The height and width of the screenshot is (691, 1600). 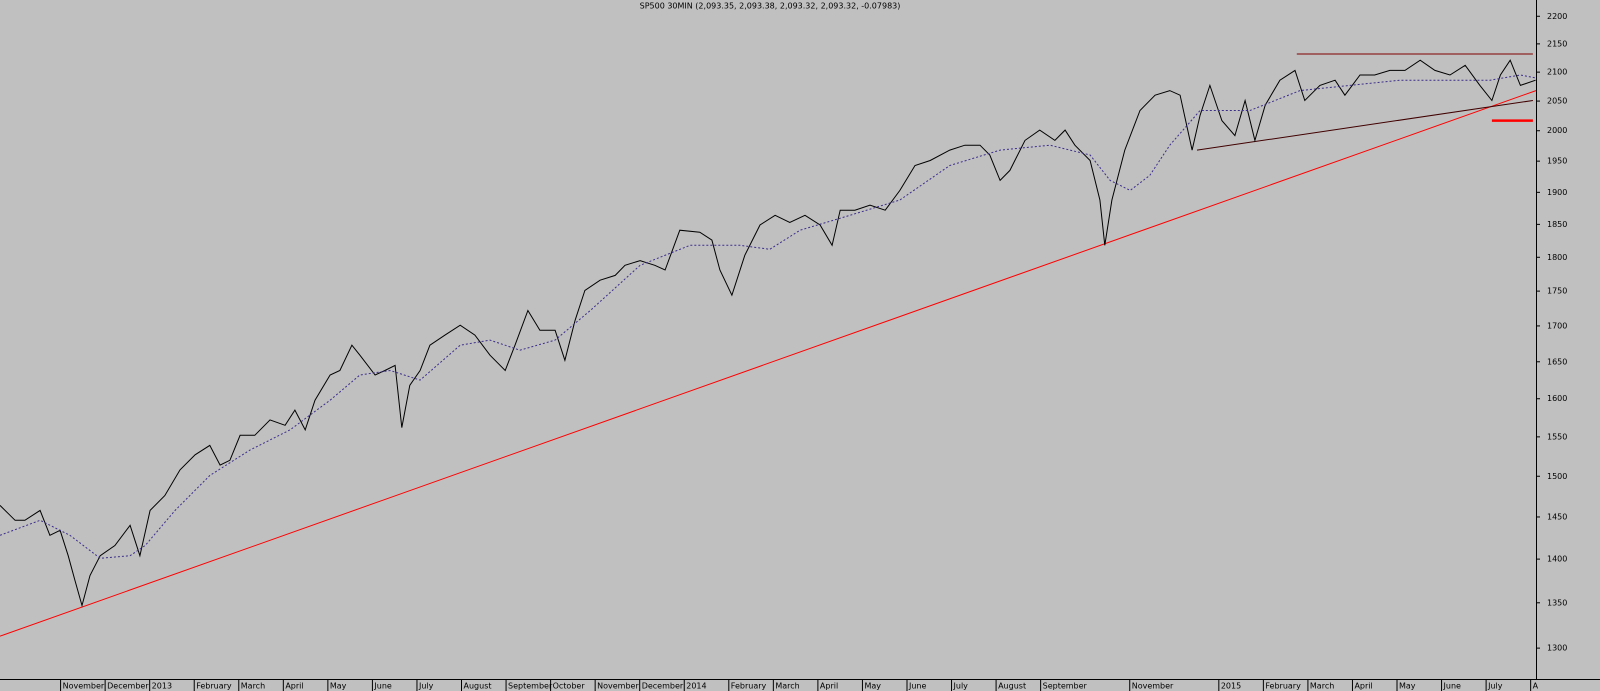 I want to click on y-tick-label: 2000, so click(x=1557, y=130).